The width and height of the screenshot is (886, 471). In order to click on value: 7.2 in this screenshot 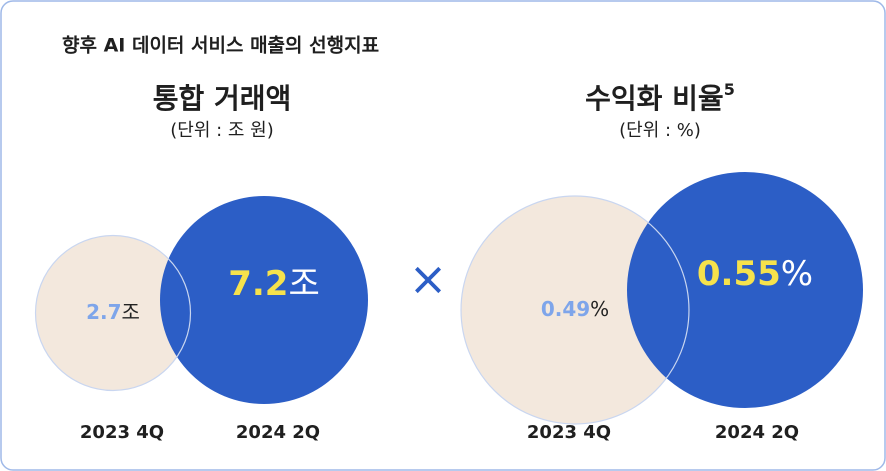, I will do `click(258, 284)`.